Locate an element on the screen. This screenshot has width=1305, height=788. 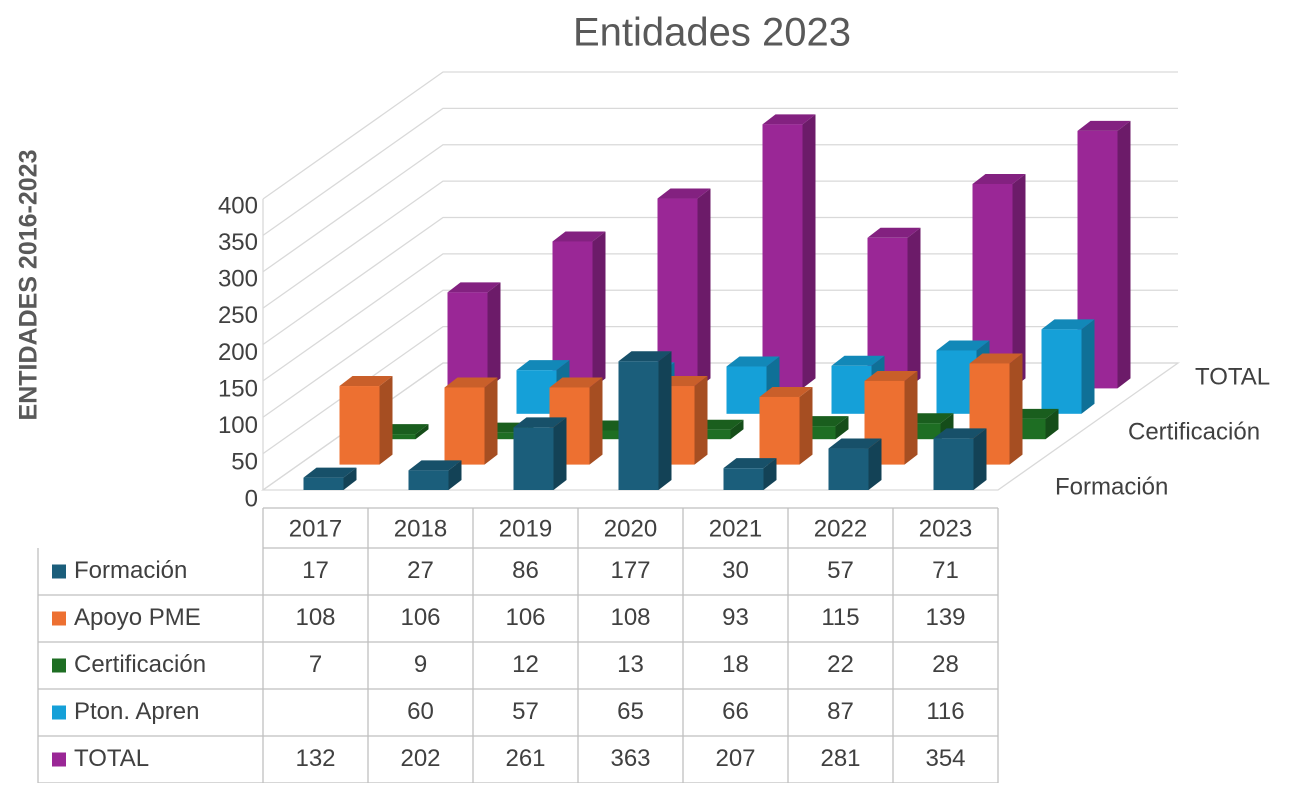
table-value: 261 is located at coordinates (525, 758).